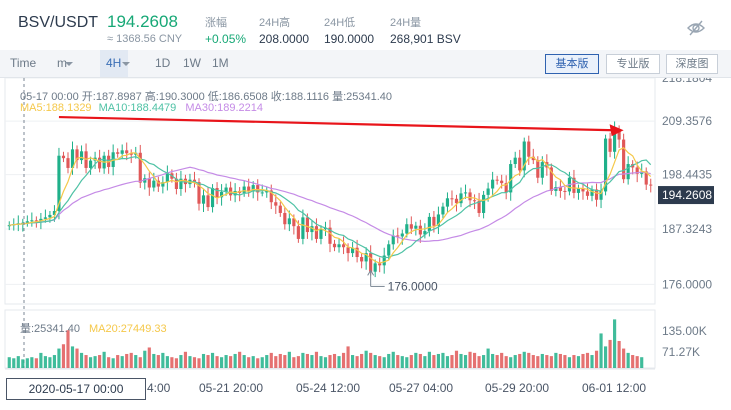 The width and height of the screenshot is (731, 410). Describe the element at coordinates (572, 64) in the screenshot. I see `basic-view-button: 基本版` at that location.